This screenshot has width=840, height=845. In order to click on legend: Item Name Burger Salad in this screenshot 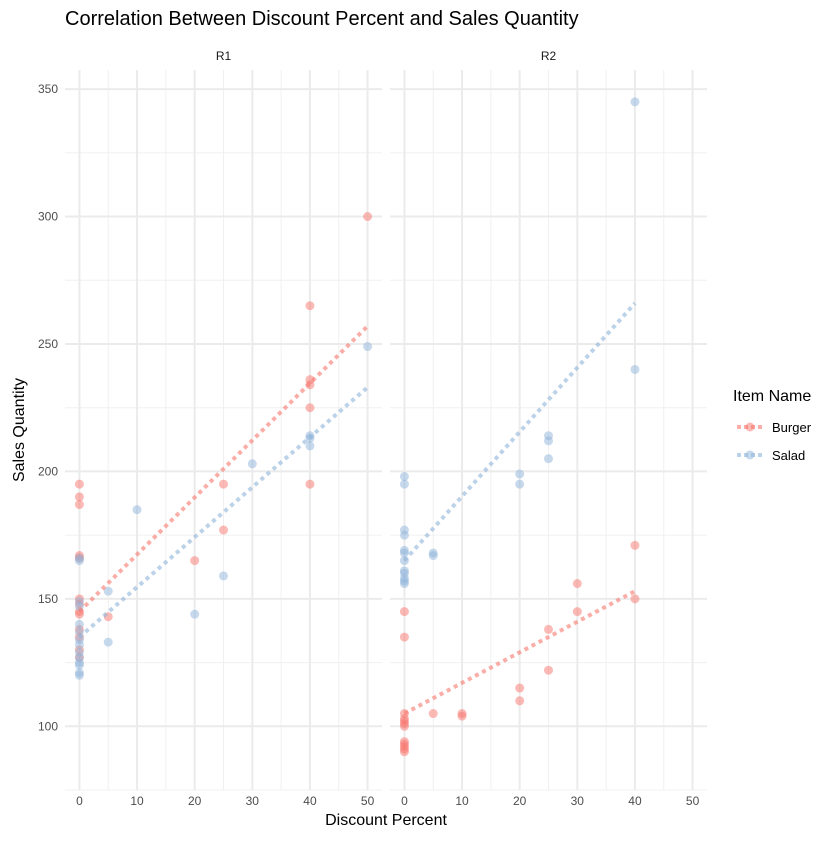, I will do `click(772, 425)`.